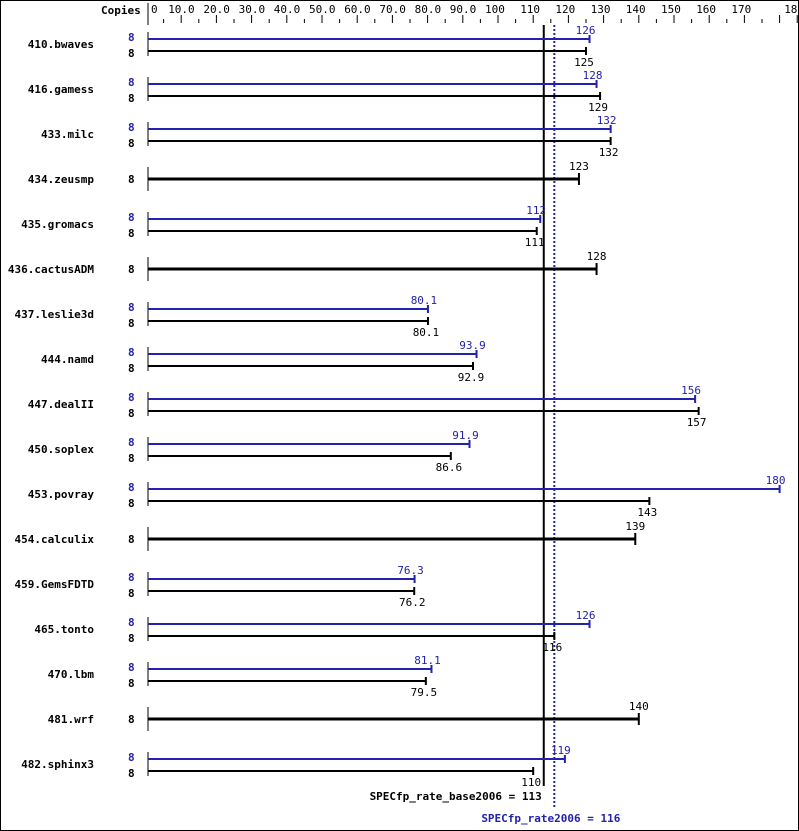 This screenshot has height=831, width=799. Describe the element at coordinates (463, 9) in the screenshot. I see `tick-label: 90.0` at that location.